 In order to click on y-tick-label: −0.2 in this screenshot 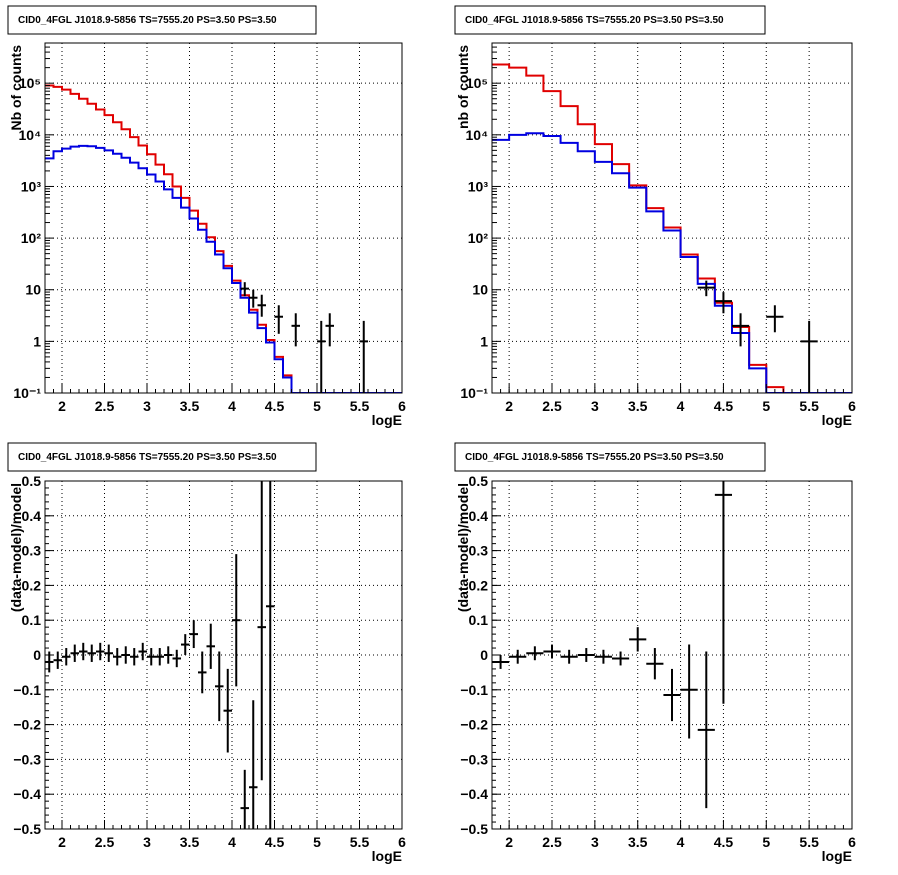, I will do `click(27, 725)`.